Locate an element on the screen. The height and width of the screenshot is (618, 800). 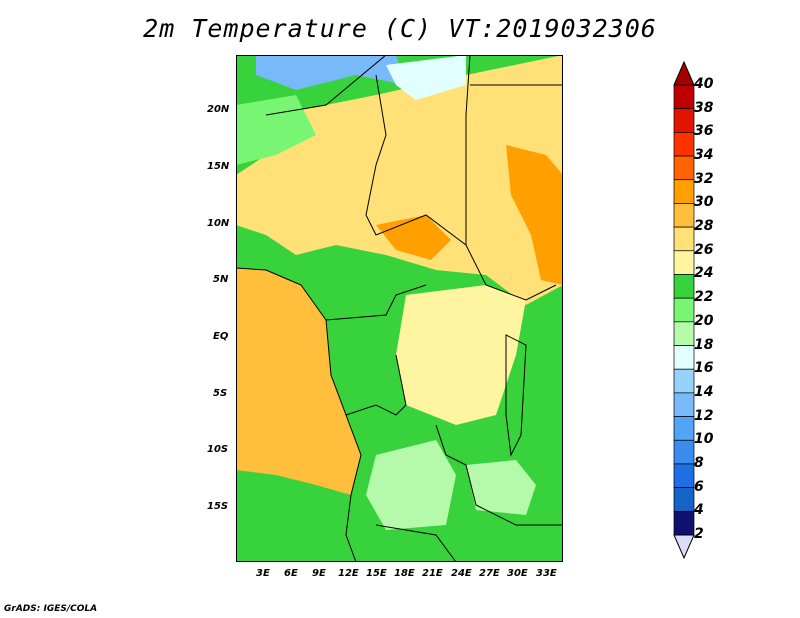
basin-field is located at coordinates (461, 355).